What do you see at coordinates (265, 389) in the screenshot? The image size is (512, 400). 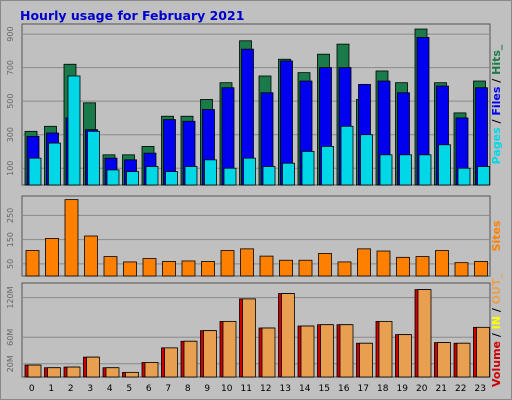 I see `xtick-label: 12` at bounding box center [265, 389].